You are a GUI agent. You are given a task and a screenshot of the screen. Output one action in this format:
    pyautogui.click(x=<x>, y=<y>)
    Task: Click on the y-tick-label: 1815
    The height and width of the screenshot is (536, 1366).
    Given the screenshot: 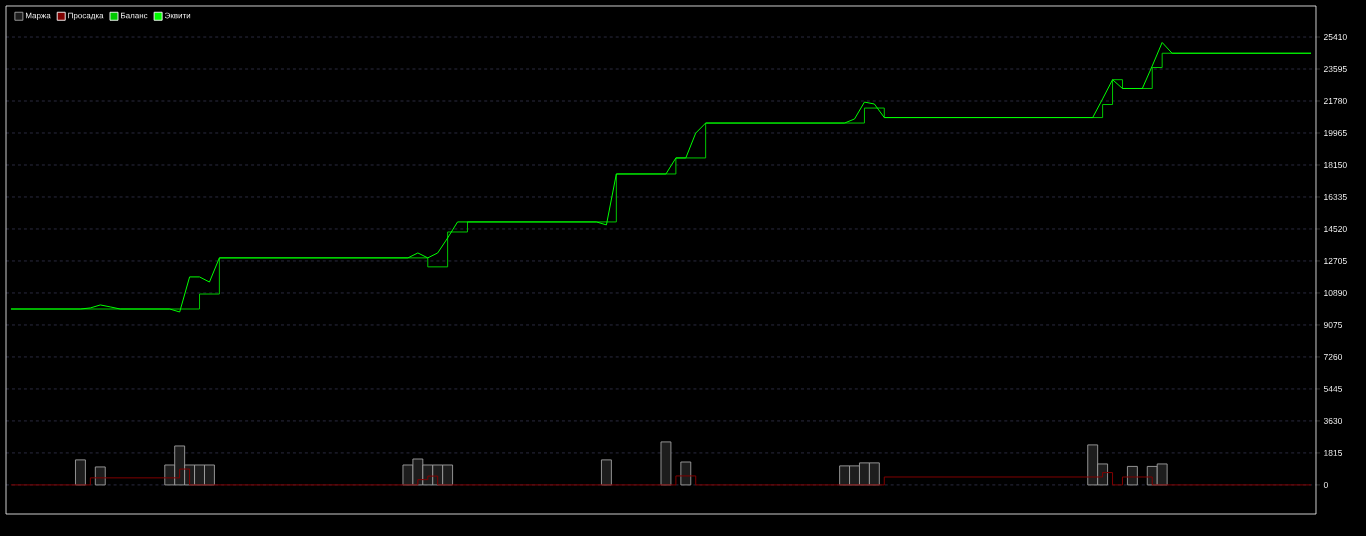 What is the action you would take?
    pyautogui.click(x=1333, y=452)
    